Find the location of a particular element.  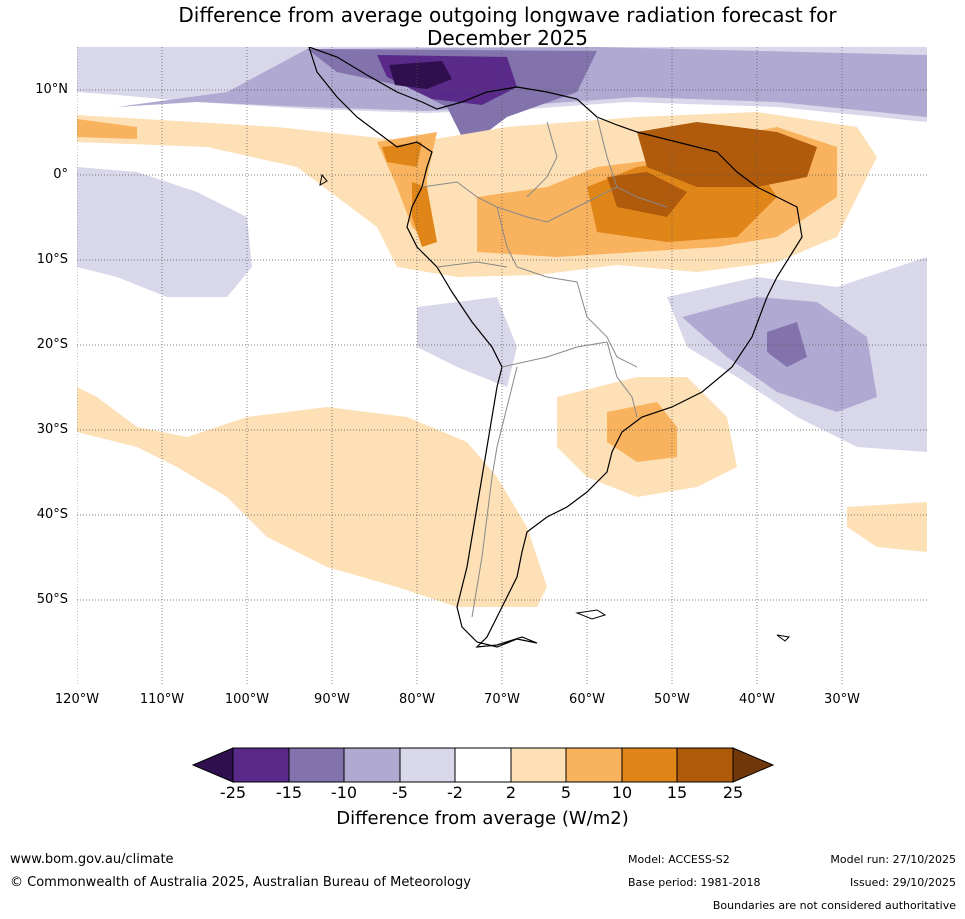

colorbar-tick: 10 is located at coordinates (622, 792).